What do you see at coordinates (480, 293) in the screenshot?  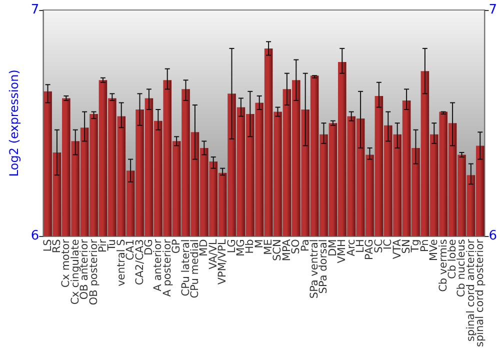 I see `x-tick-label: spinal cord posterior` at bounding box center [480, 293].